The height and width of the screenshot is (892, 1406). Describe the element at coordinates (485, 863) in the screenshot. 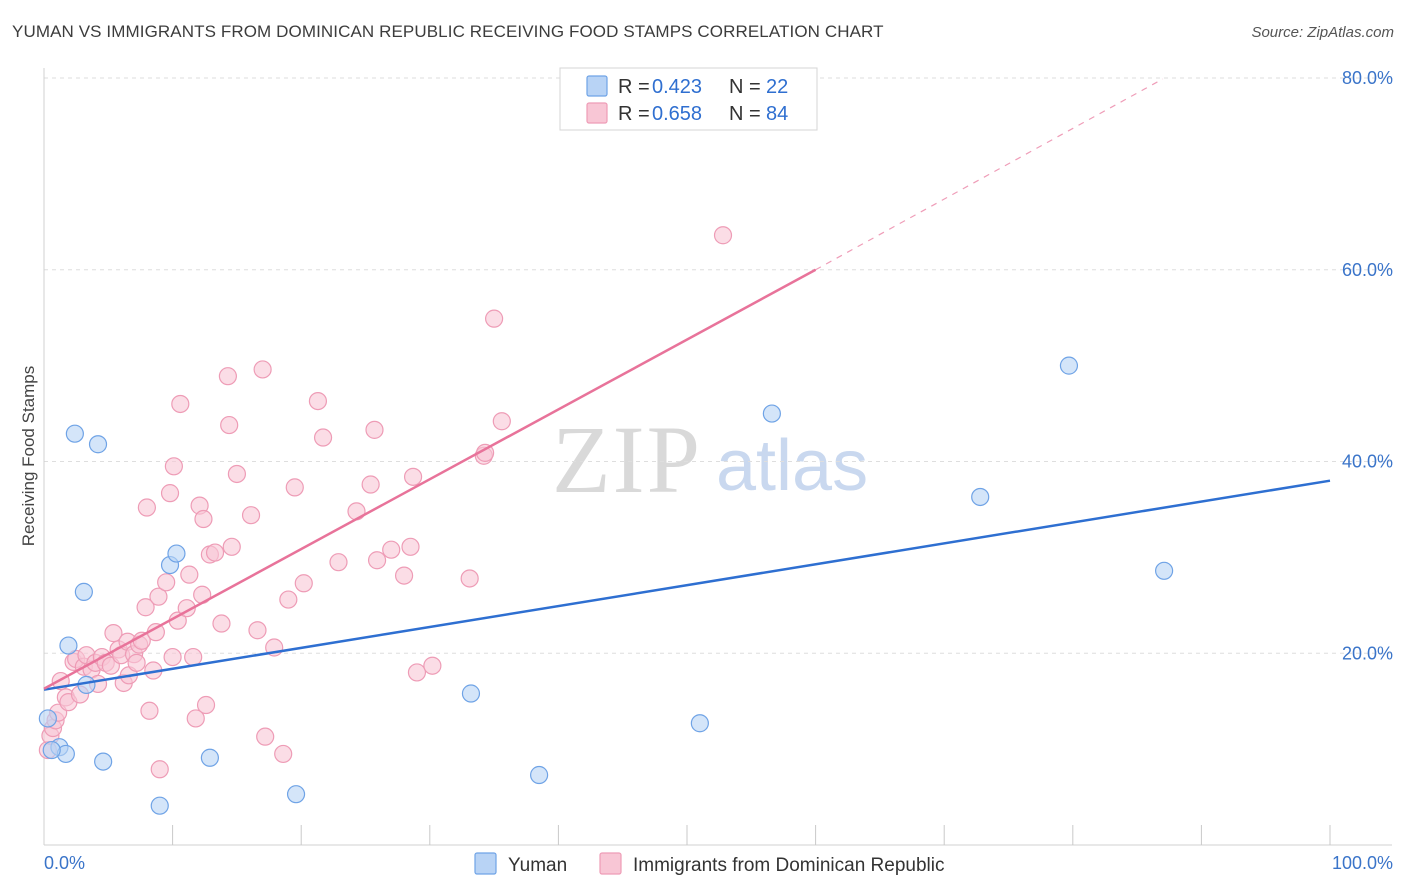

I see `bottom-legend-swatch-yuman` at that location.